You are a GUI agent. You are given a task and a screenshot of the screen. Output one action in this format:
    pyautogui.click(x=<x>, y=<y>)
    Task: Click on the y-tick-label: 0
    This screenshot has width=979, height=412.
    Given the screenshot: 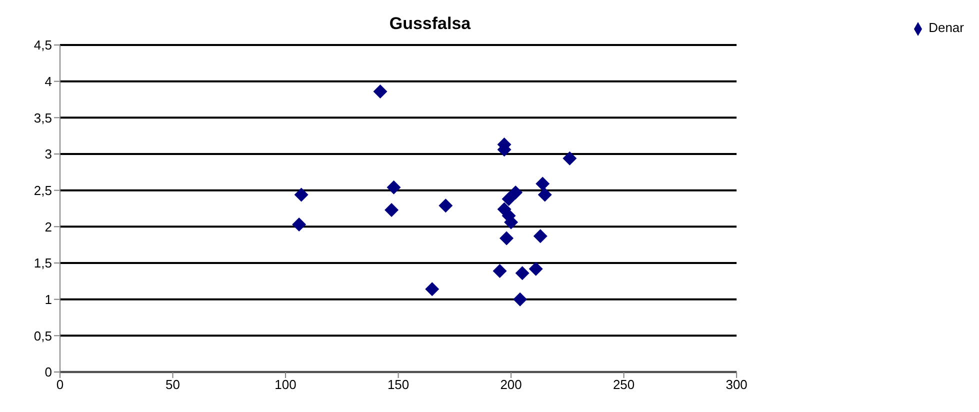 What is the action you would take?
    pyautogui.click(x=48, y=372)
    